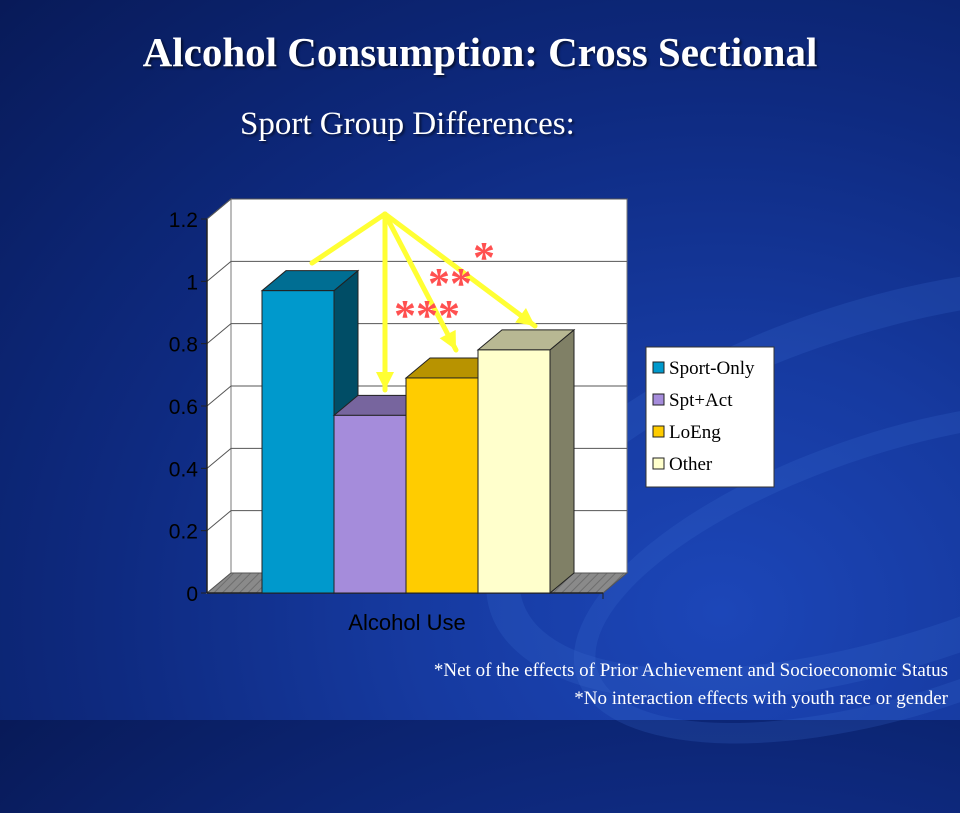 The width and height of the screenshot is (960, 813). What do you see at coordinates (184, 469) in the screenshot?
I see `y-tick-label: 0.4` at bounding box center [184, 469].